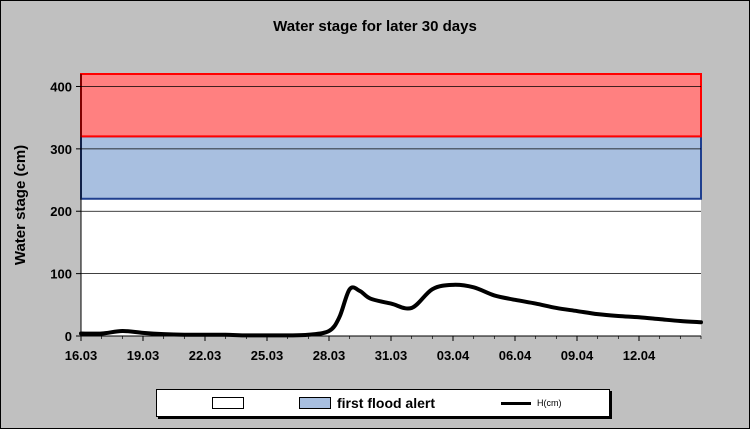 The width and height of the screenshot is (750, 429). I want to click on y-tick-label: 100, so click(61, 274).